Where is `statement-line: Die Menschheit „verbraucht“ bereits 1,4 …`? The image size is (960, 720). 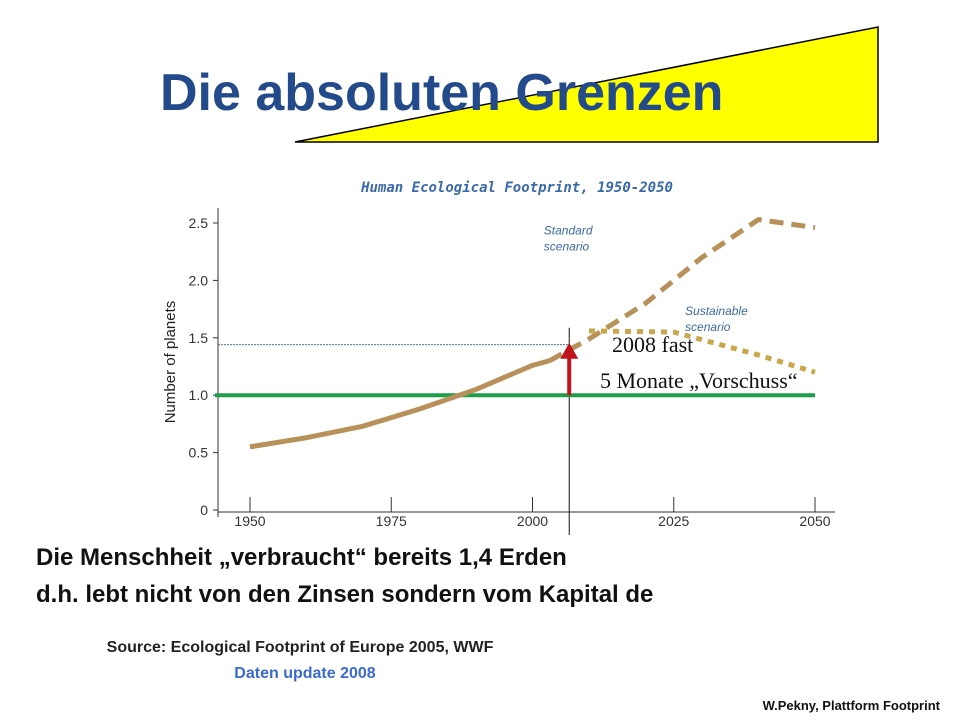
statement-line: Die Menschheit „verbraucht“ bereits 1,4 … is located at coordinates (301, 557).